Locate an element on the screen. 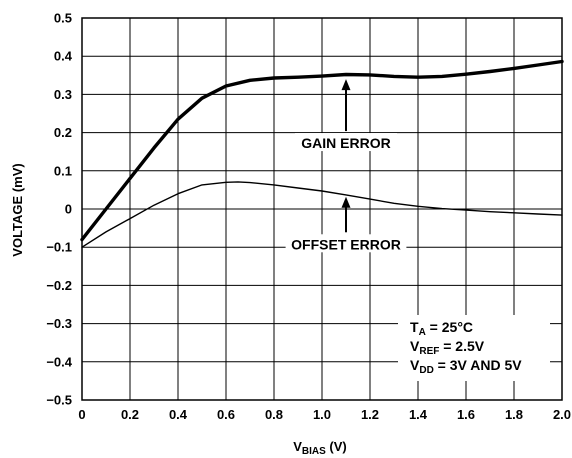 Image resolution: width=572 pixels, height=458 pixels. x-axis-label: VBIAS (V) is located at coordinates (320, 448).